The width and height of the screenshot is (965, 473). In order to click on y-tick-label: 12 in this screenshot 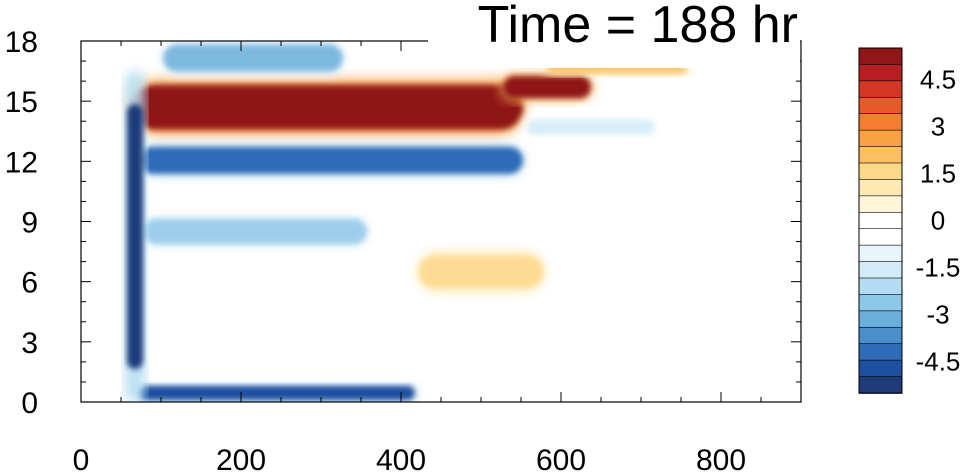, I will do `click(21, 162)`.